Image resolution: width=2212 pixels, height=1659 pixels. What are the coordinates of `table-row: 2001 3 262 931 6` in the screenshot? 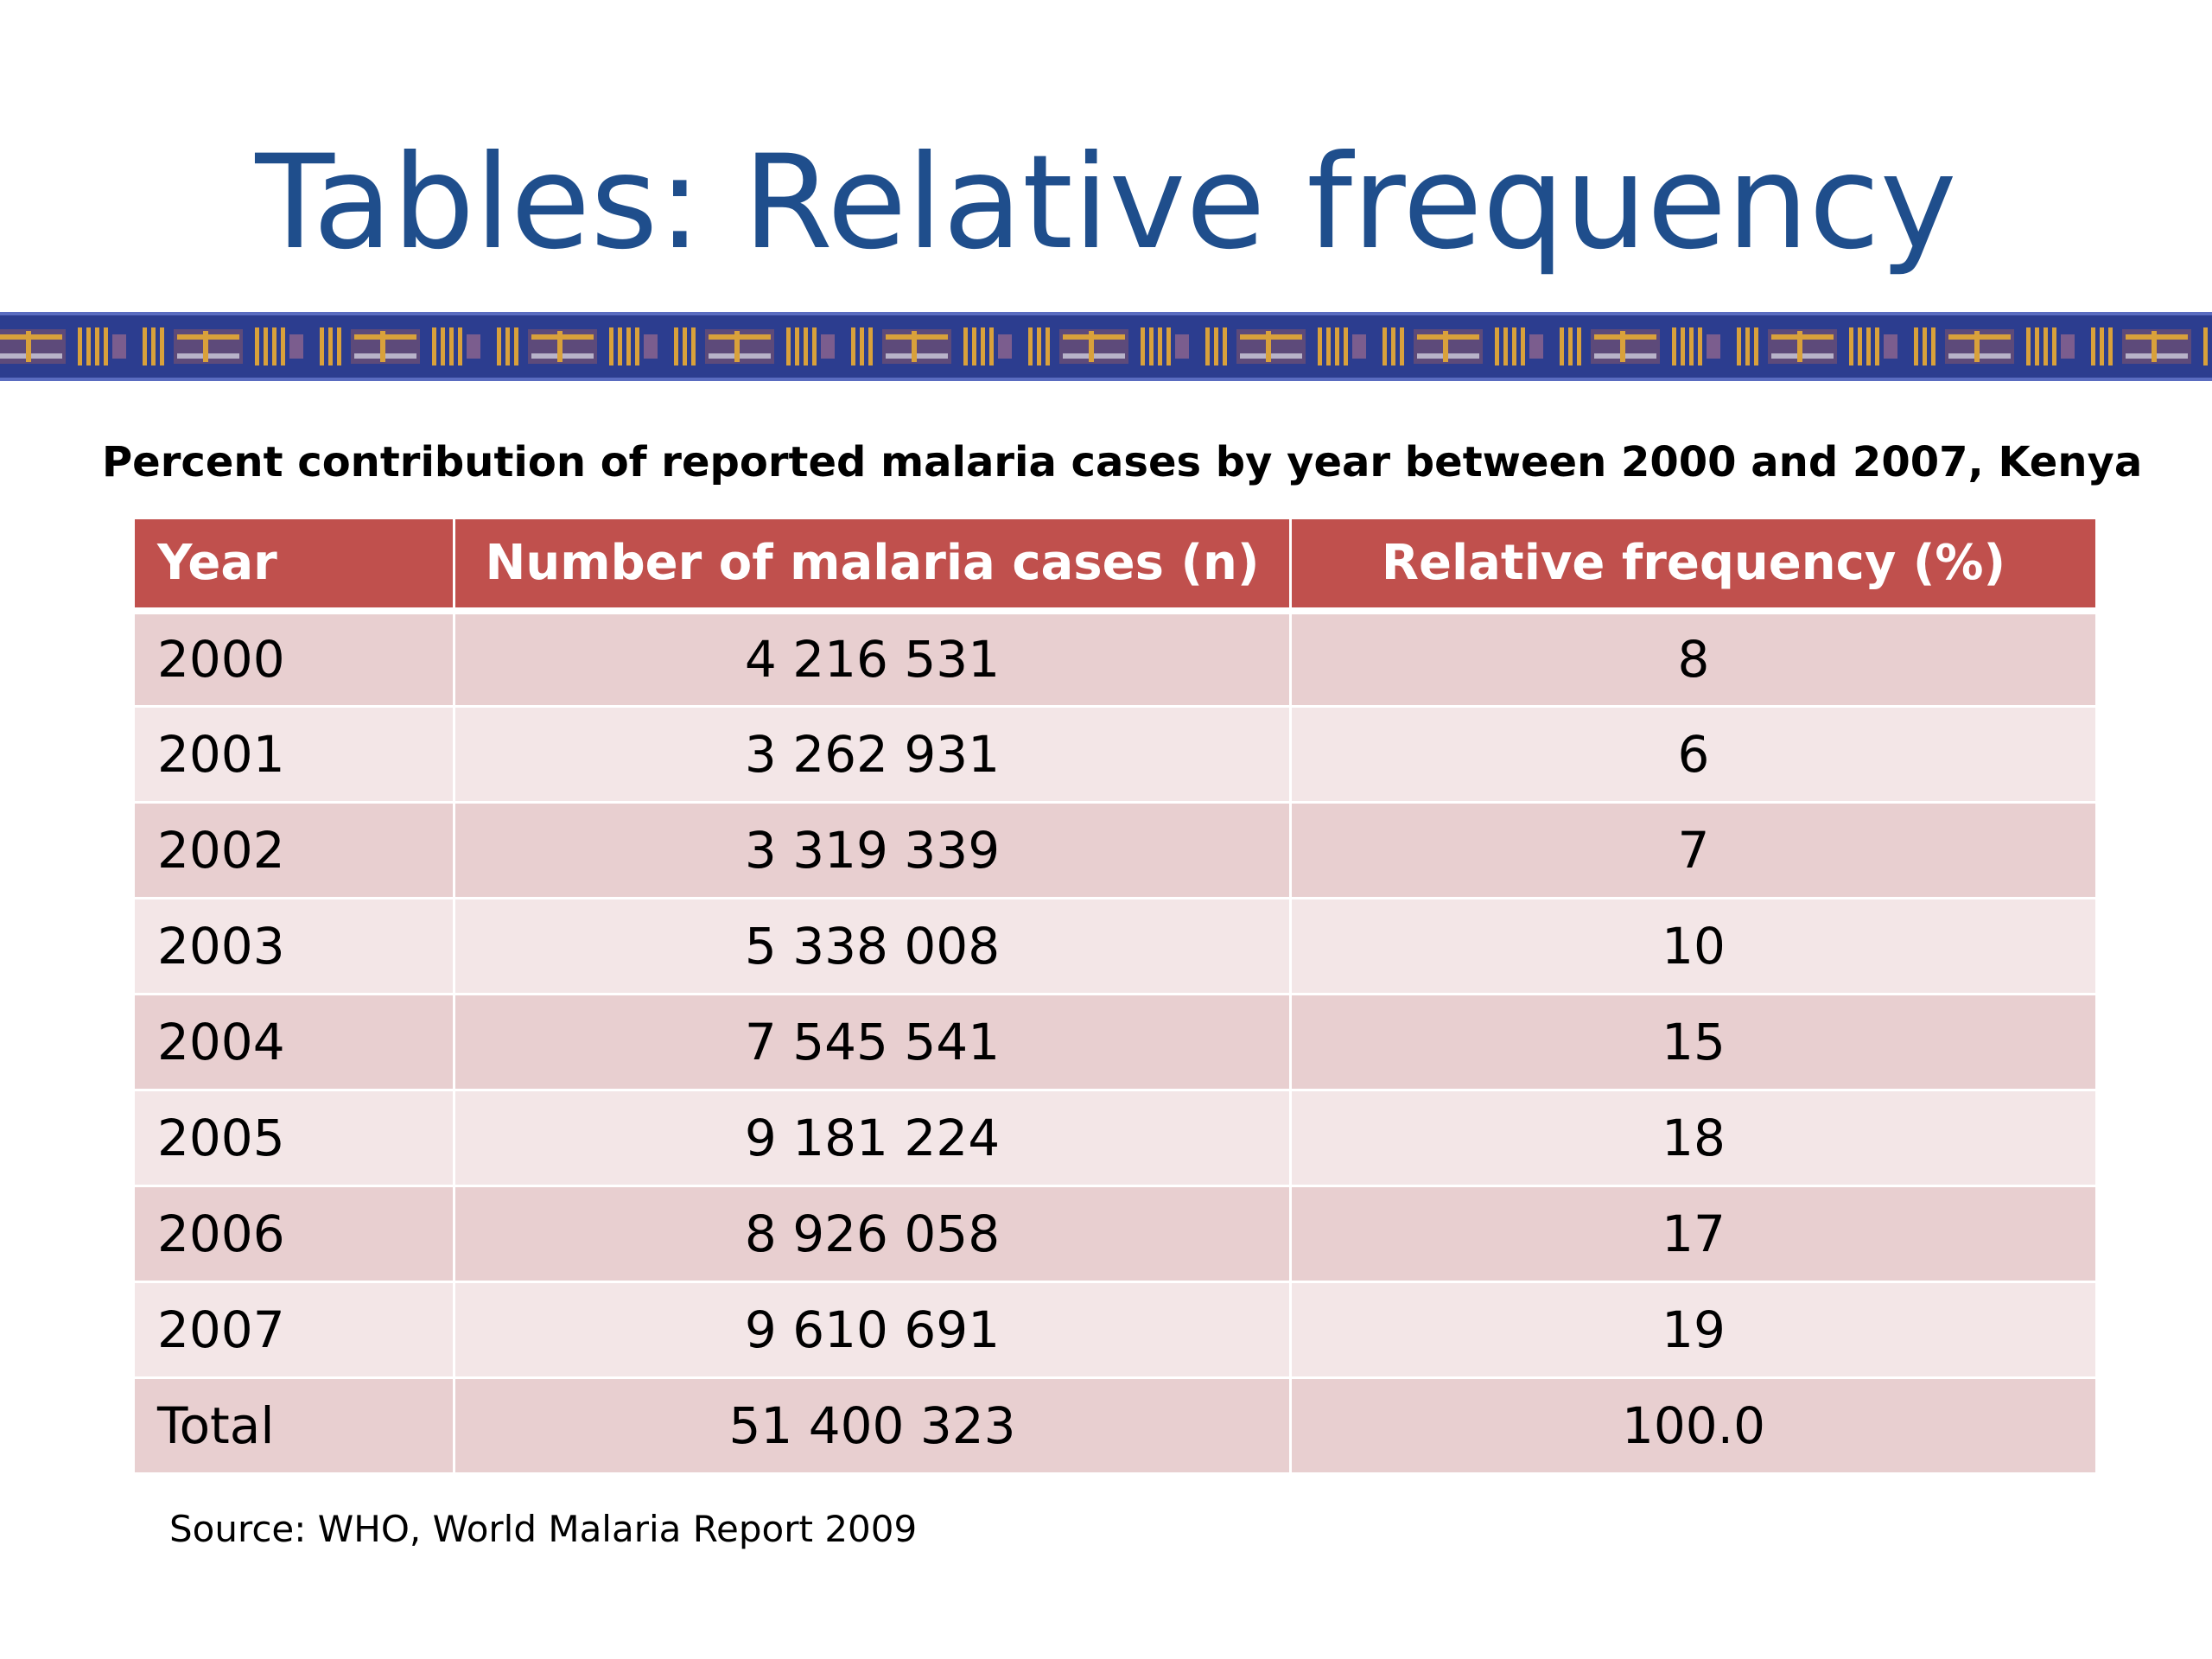 It's located at (1115, 754).